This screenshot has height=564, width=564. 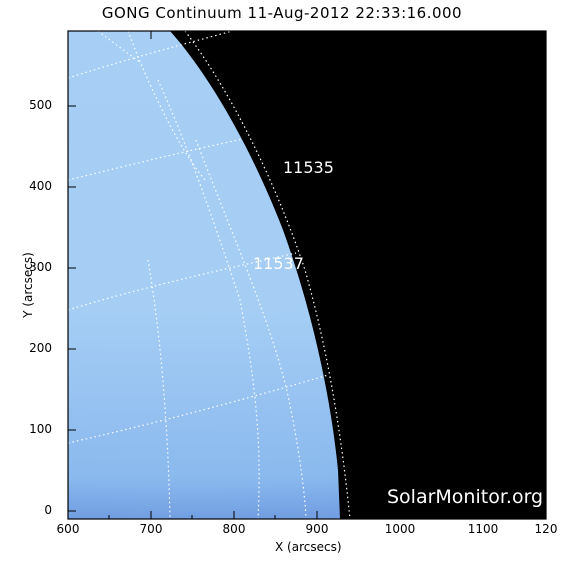 What do you see at coordinates (282, 13) in the screenshot?
I see `image-title: GONG Continuum 11-Aug-2012 22:33:16.000` at bounding box center [282, 13].